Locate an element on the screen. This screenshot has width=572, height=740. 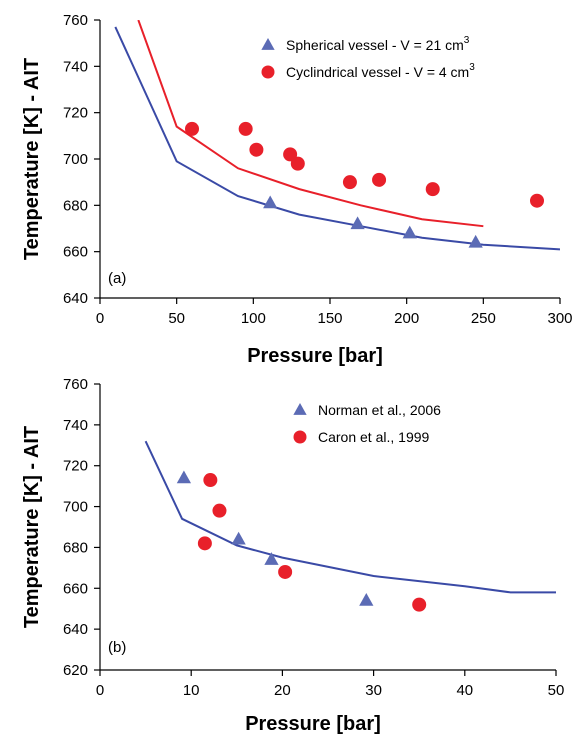
x-tick-label: 40 is located at coordinates (464, 690).